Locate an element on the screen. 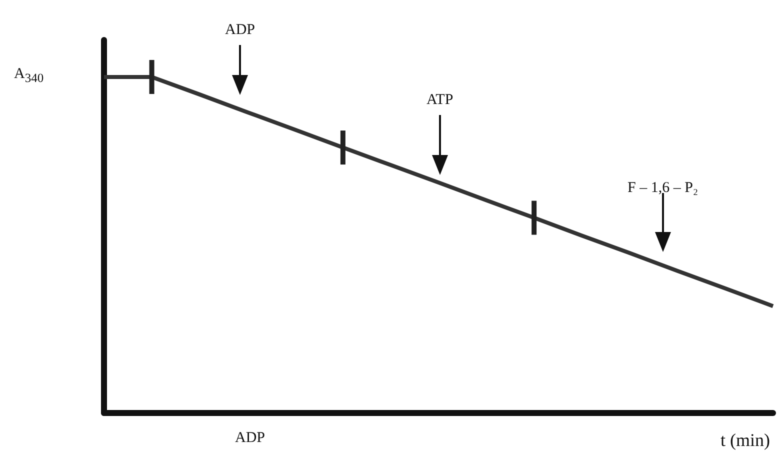 This screenshot has width=784, height=459. x-axis-title: t (min) is located at coordinates (745, 440).